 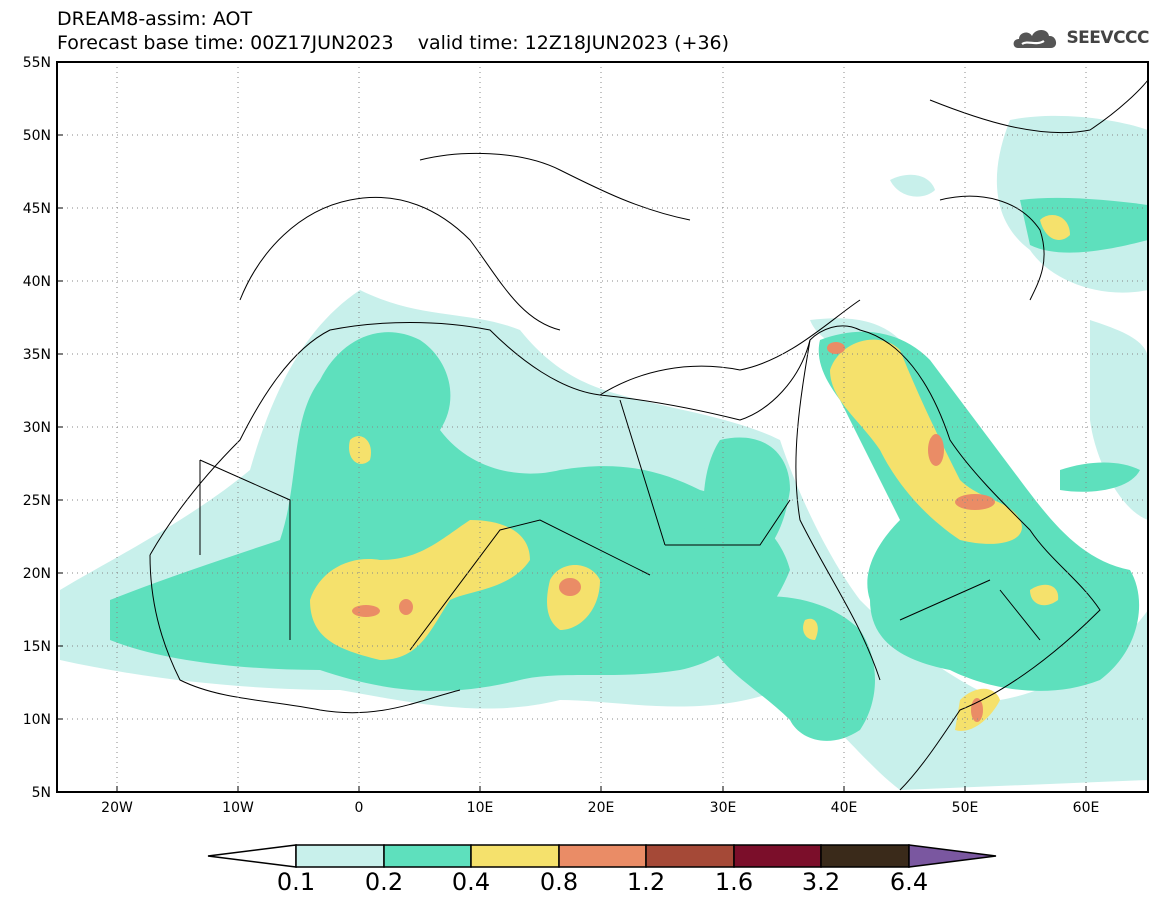 What do you see at coordinates (515, 856) in the screenshot?
I see `colorbar-swatch-0.4-0.8` at bounding box center [515, 856].